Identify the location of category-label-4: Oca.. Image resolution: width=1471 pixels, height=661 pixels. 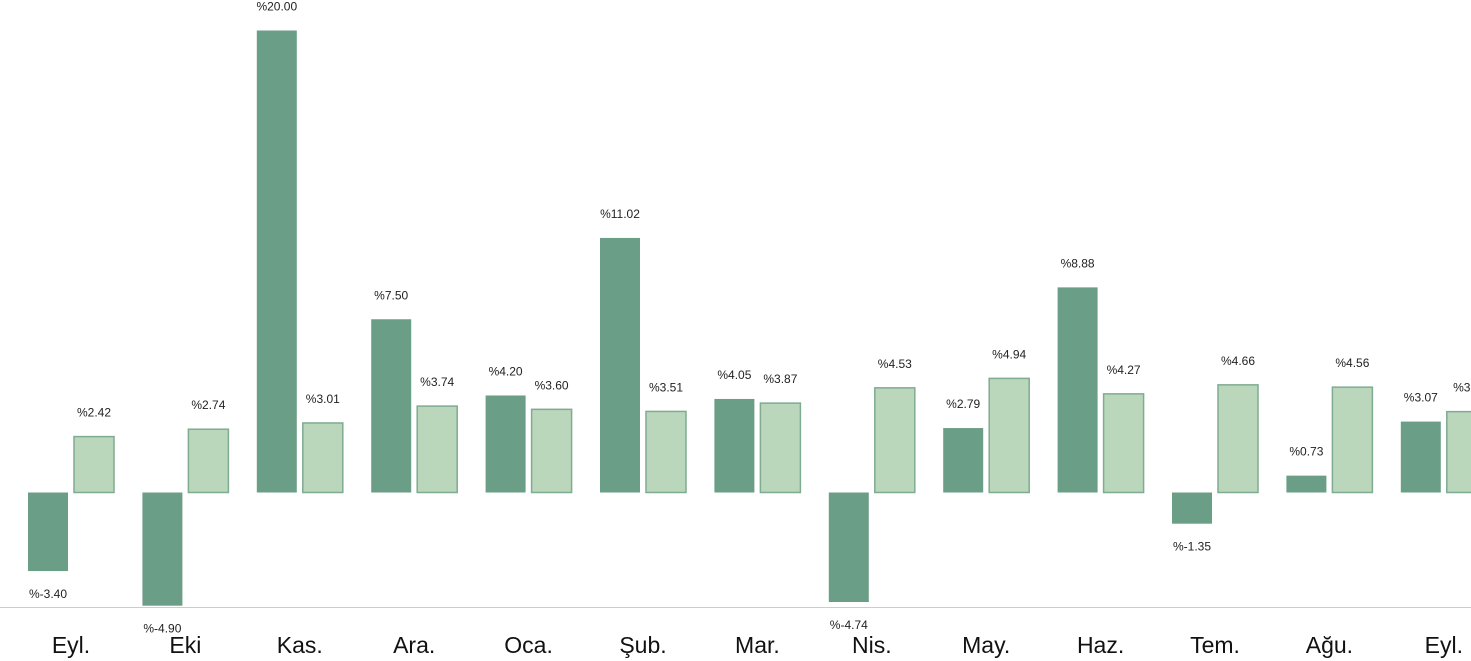
(528, 645).